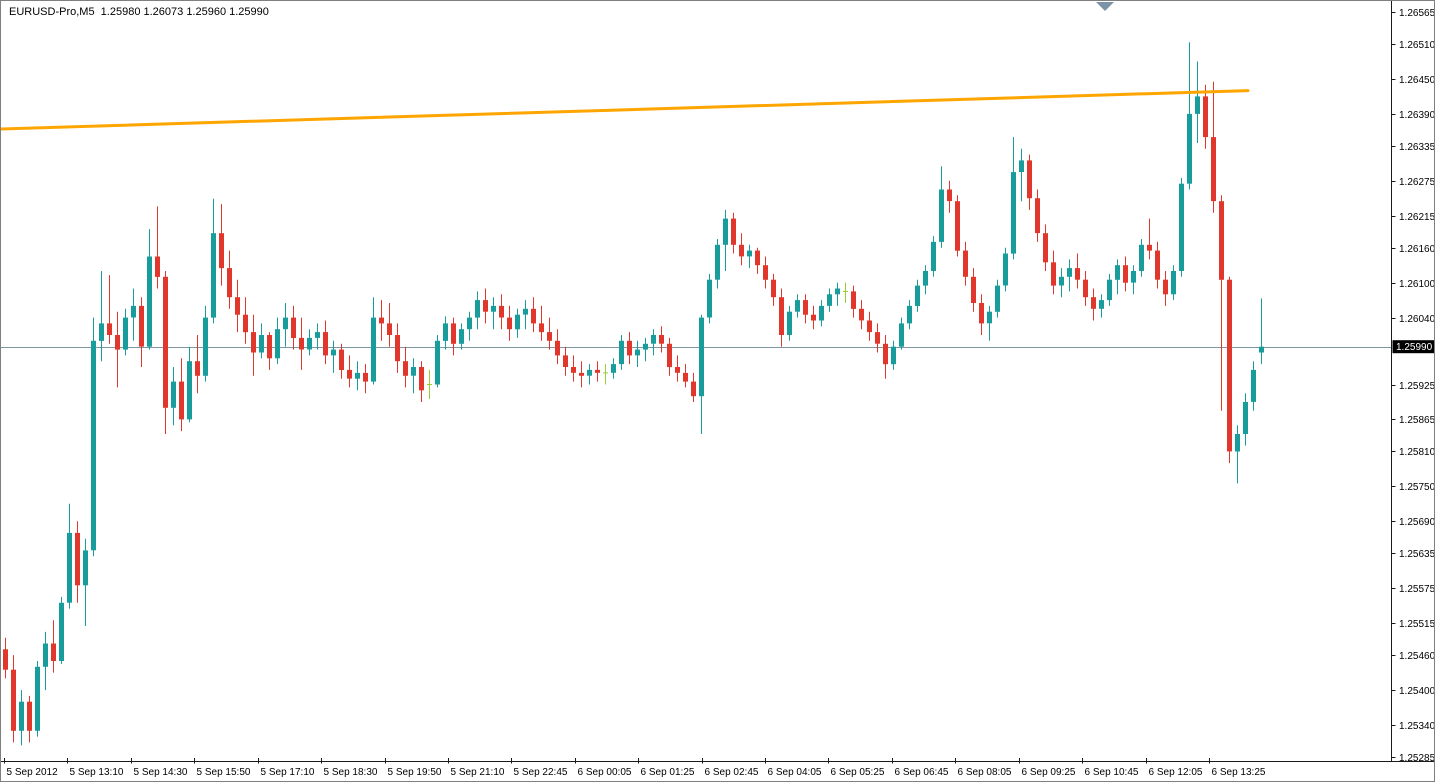  I want to click on y-tick-label: 1.26450, so click(1417, 80).